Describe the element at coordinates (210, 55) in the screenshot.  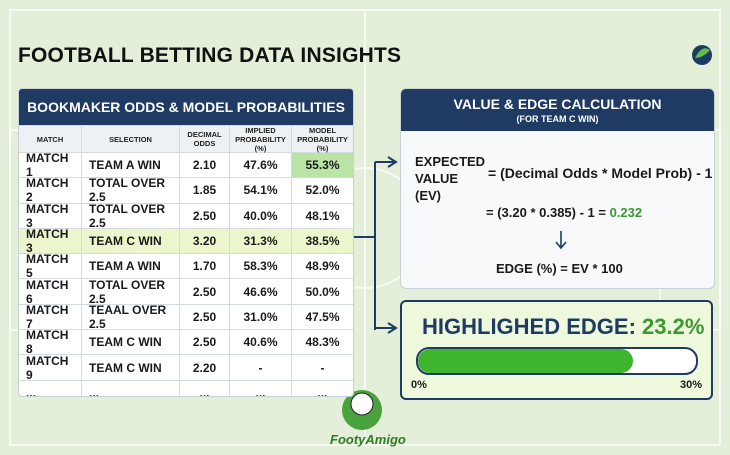
I see `page-title: FOOTBALL BETTING DATA INSIGHTS` at that location.